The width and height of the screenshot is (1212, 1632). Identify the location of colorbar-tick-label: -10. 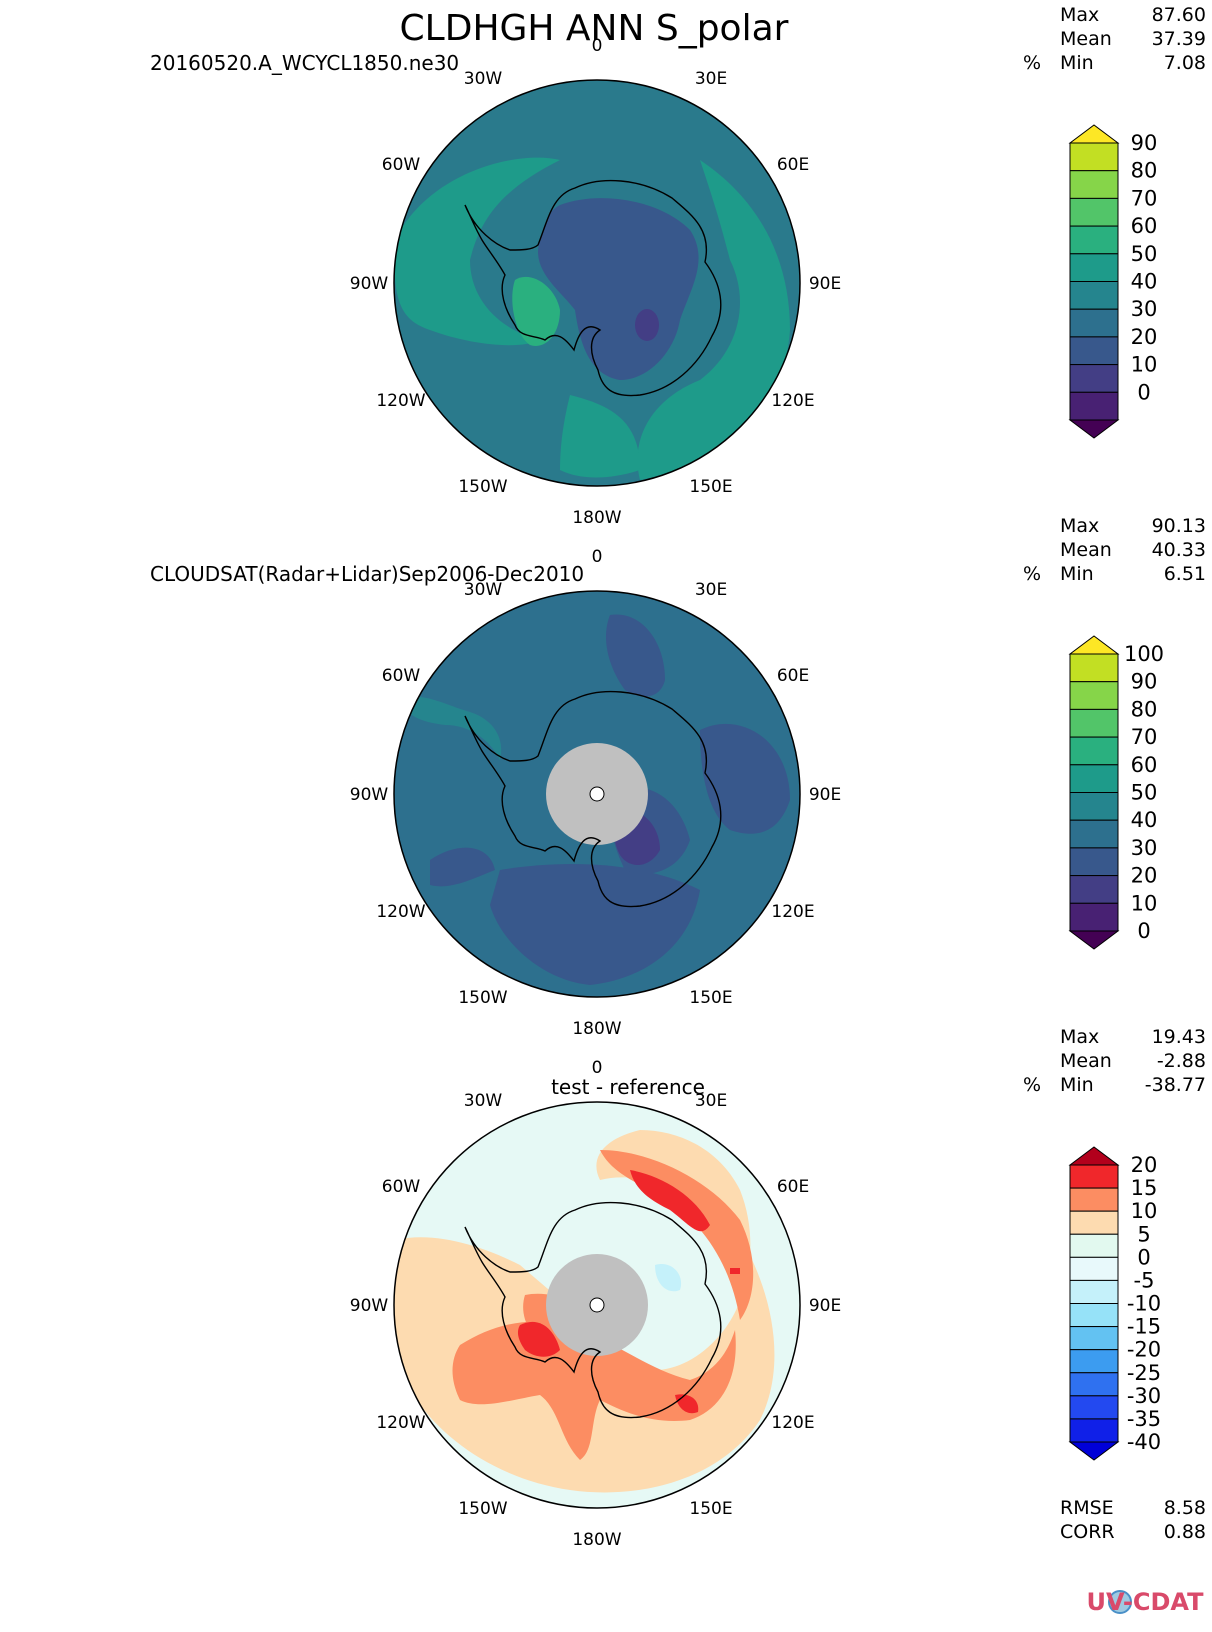
(1144, 1304).